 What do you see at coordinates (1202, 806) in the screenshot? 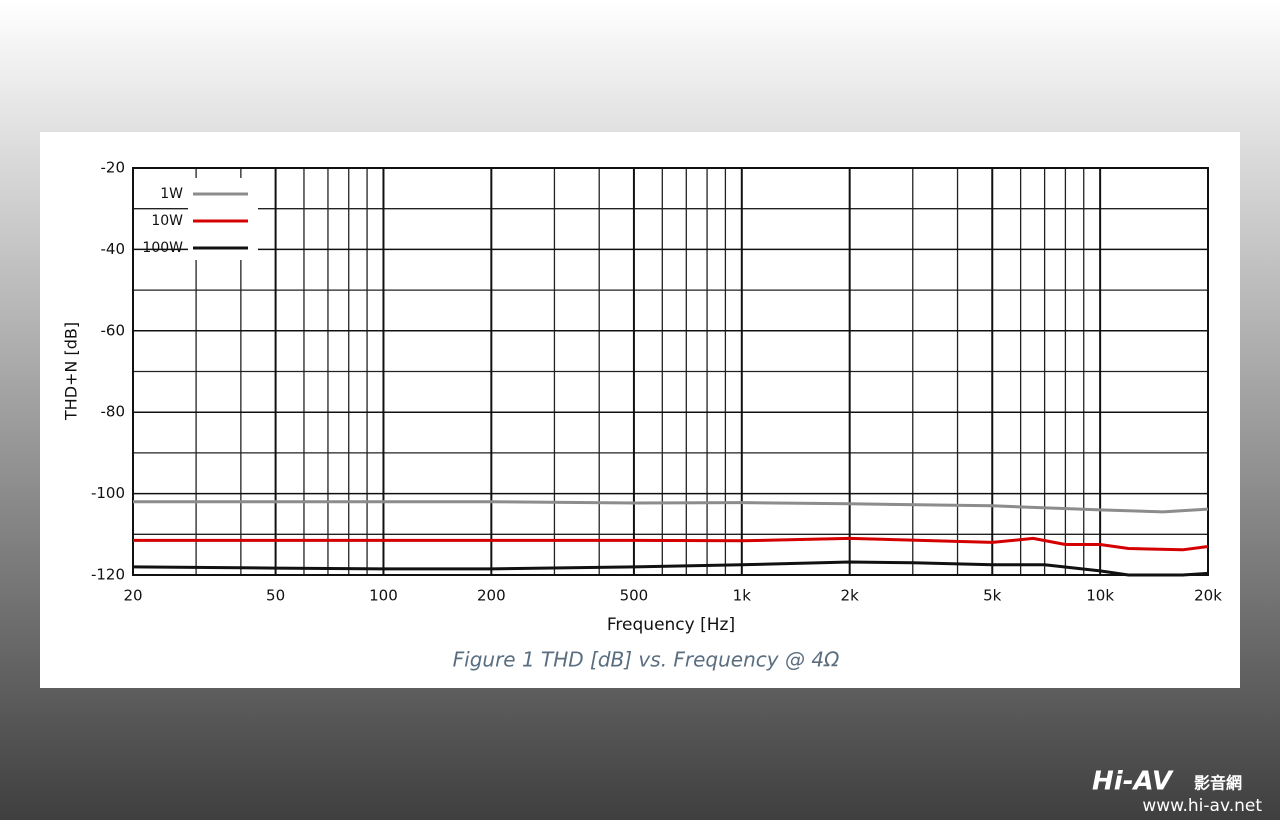
I see `watermark-url: www.hi-av.net` at bounding box center [1202, 806].